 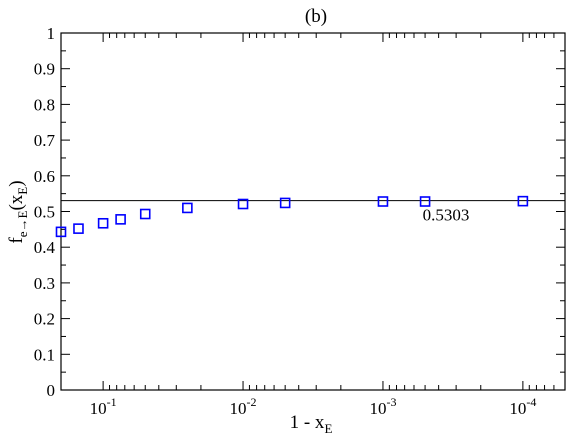 What do you see at coordinates (44, 176) in the screenshot?
I see `y-tick-label: 0.6` at bounding box center [44, 176].